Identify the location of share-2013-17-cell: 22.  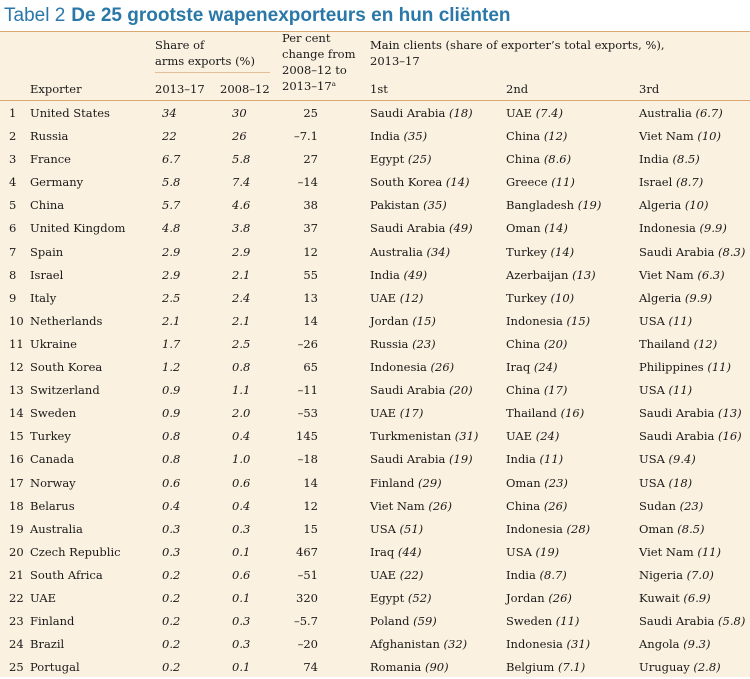
(169, 136).